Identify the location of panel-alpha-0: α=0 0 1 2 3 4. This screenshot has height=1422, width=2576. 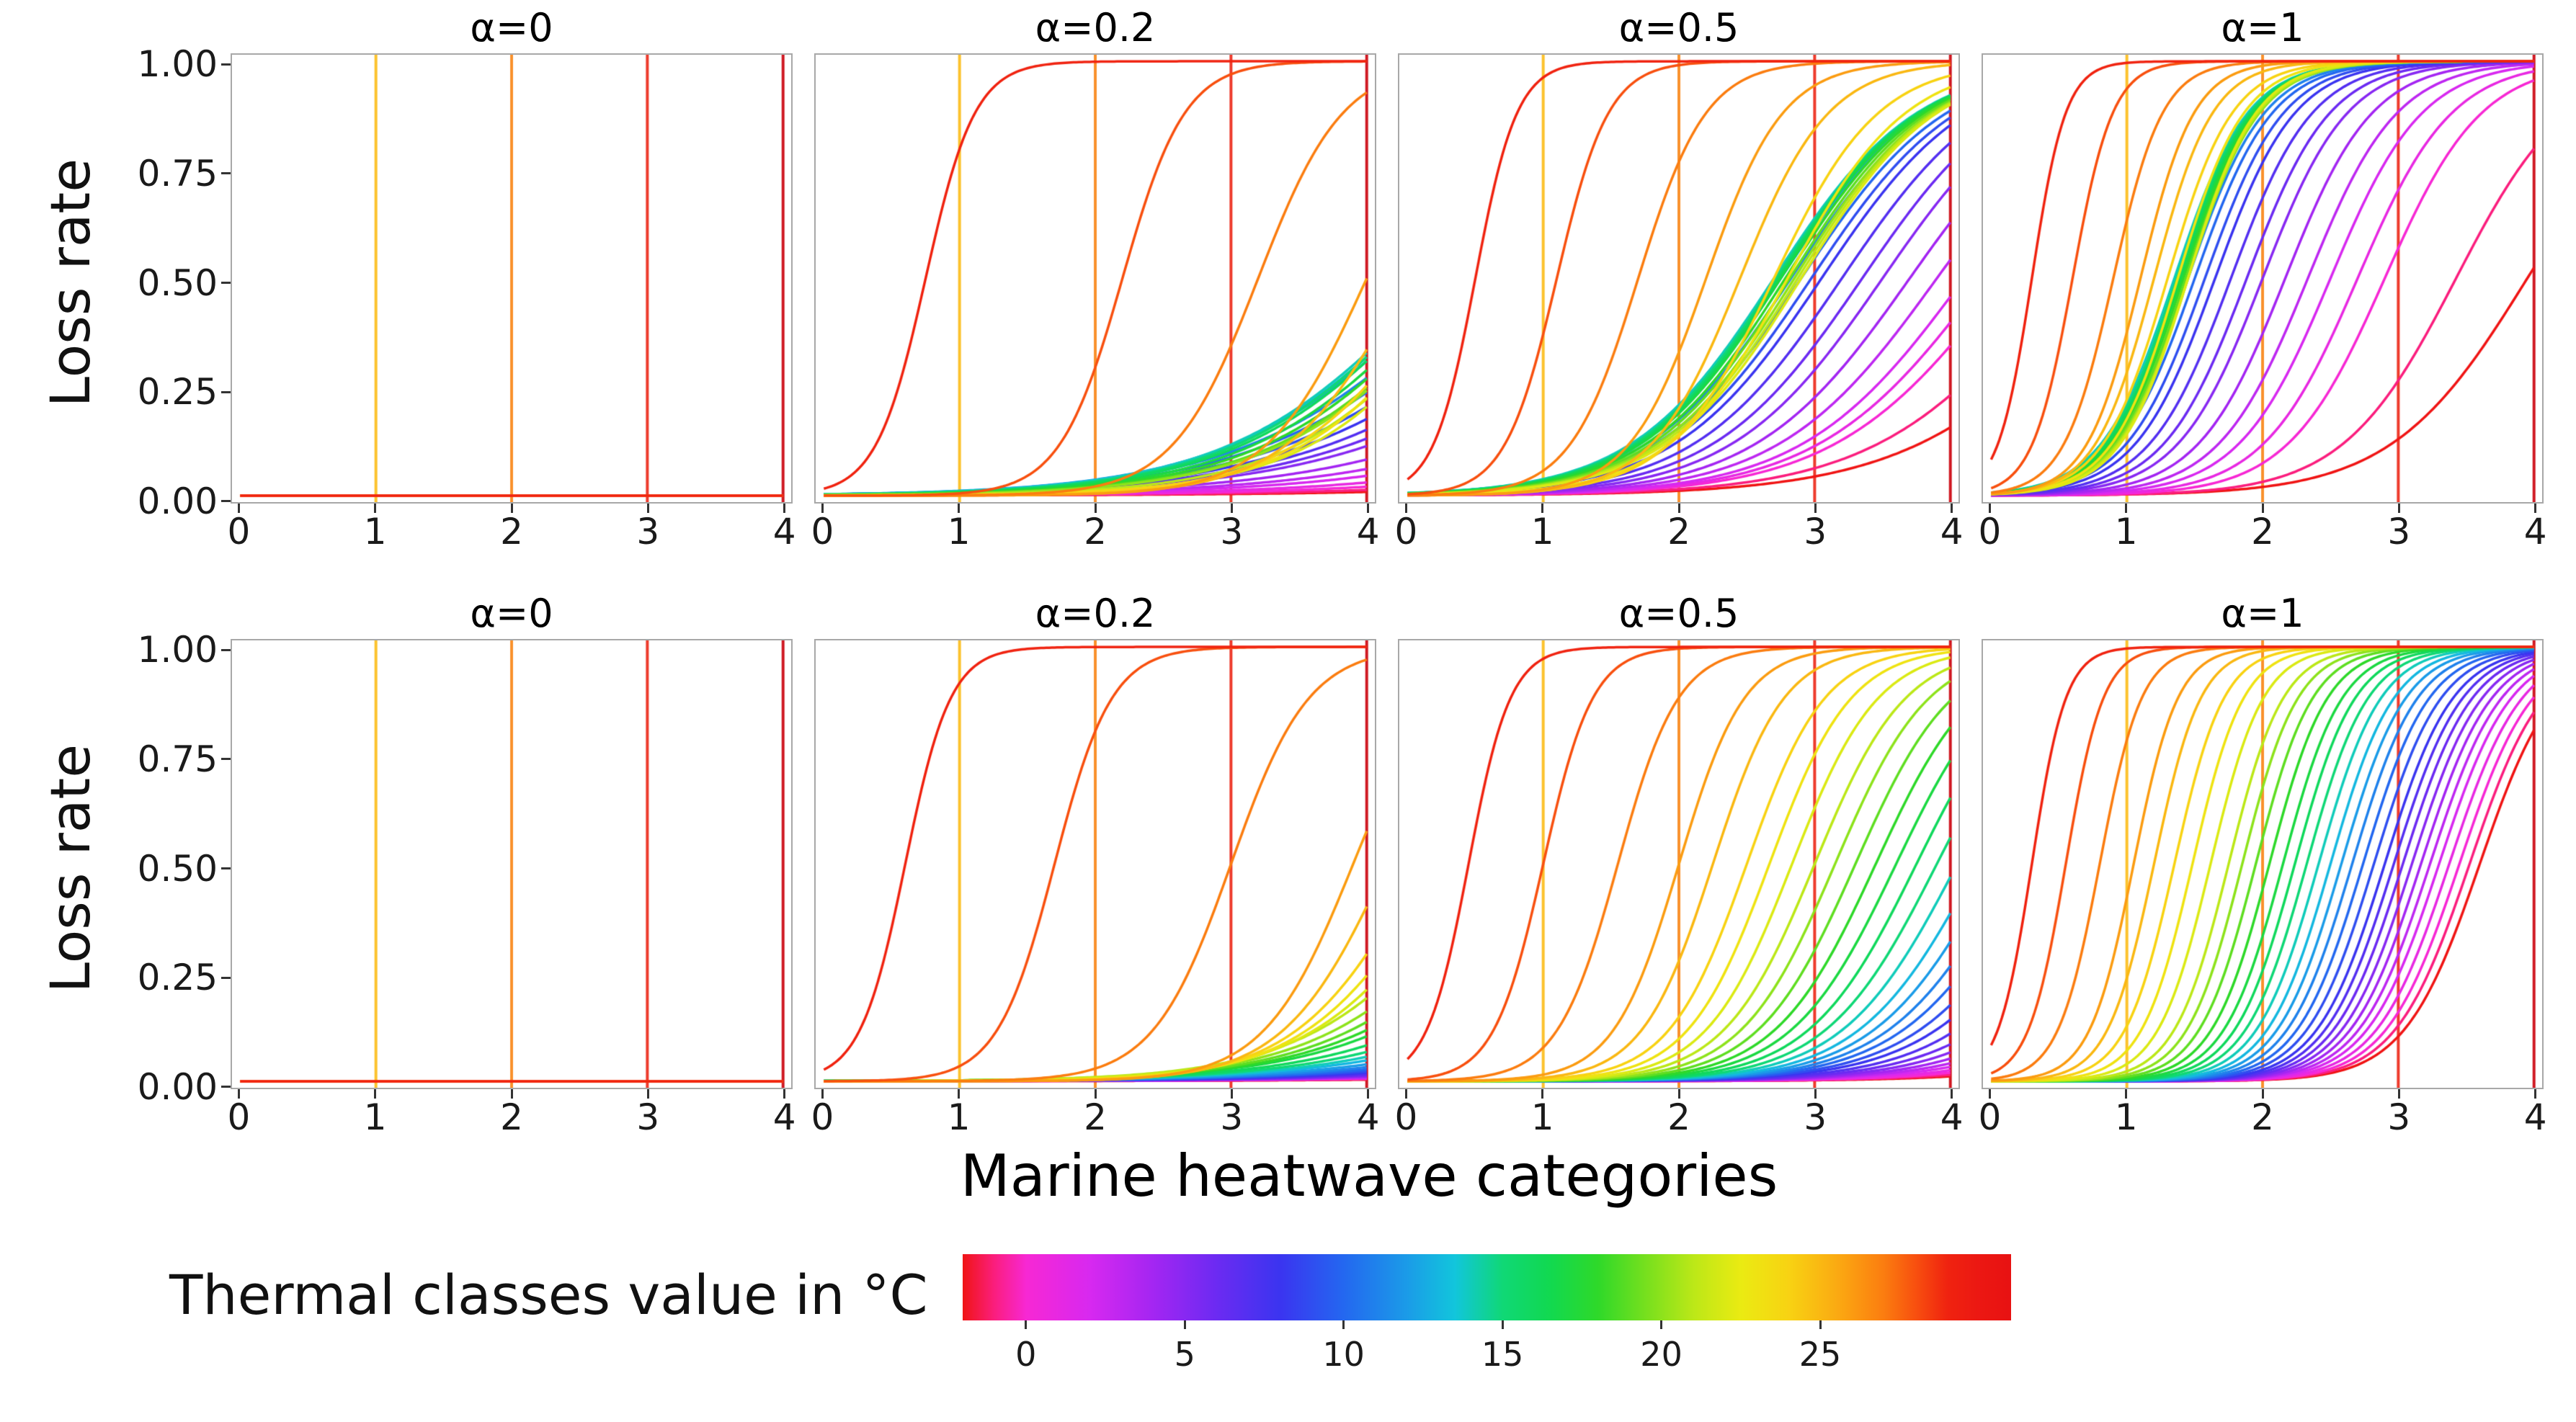
(511, 280).